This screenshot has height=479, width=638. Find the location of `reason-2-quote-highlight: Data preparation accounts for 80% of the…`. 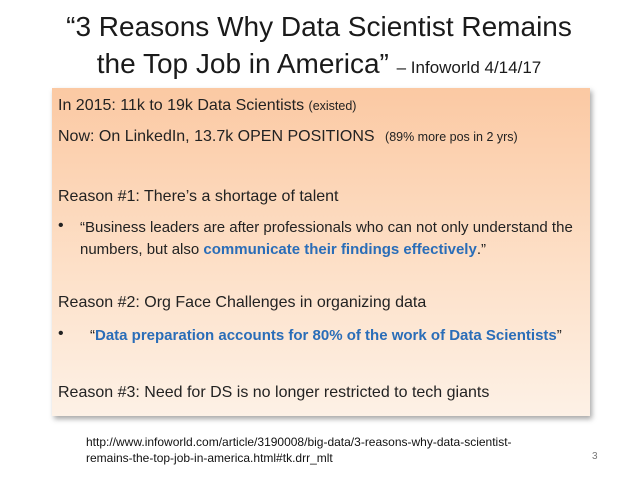

reason-2-quote-highlight: Data preparation accounts for 80% of the… is located at coordinates (326, 335).